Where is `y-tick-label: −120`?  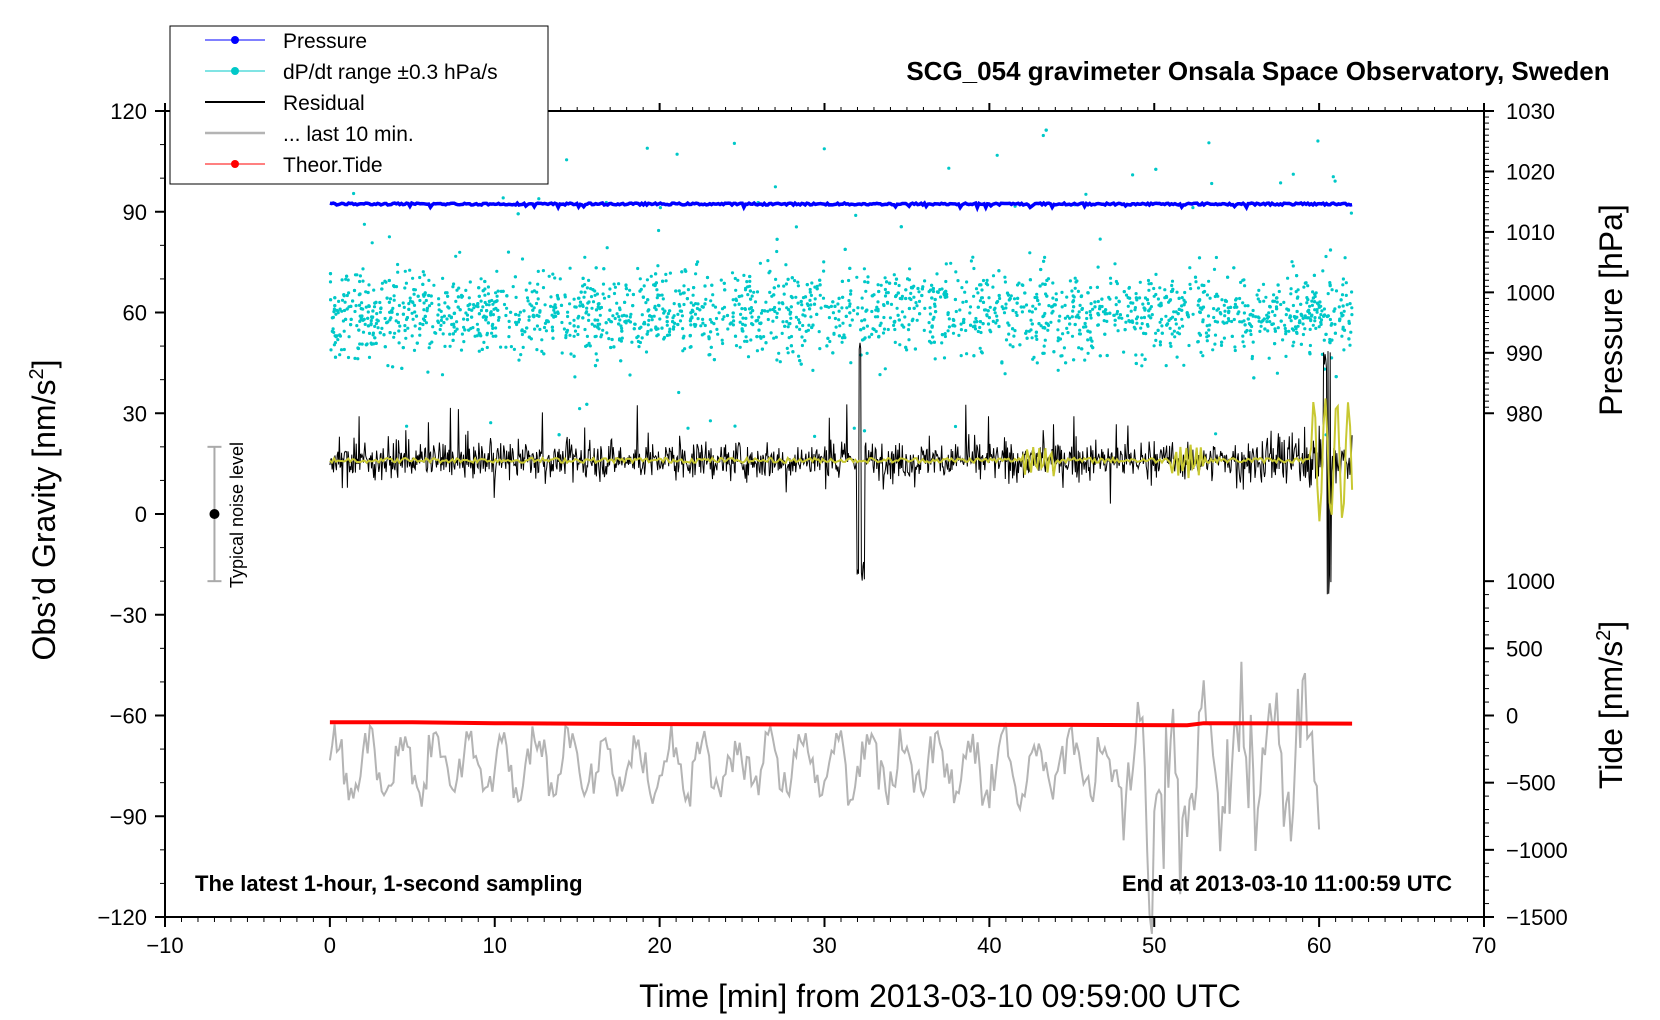
y-tick-label: −120 is located at coordinates (122, 917).